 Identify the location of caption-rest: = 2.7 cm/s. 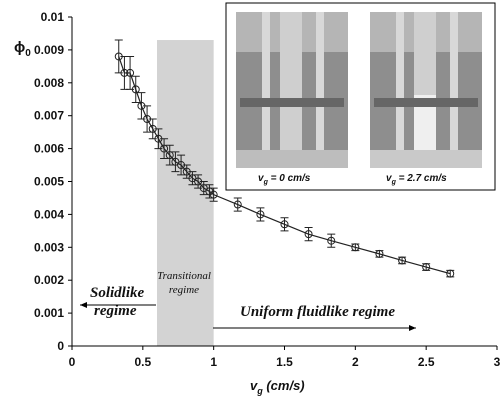
(421, 178).